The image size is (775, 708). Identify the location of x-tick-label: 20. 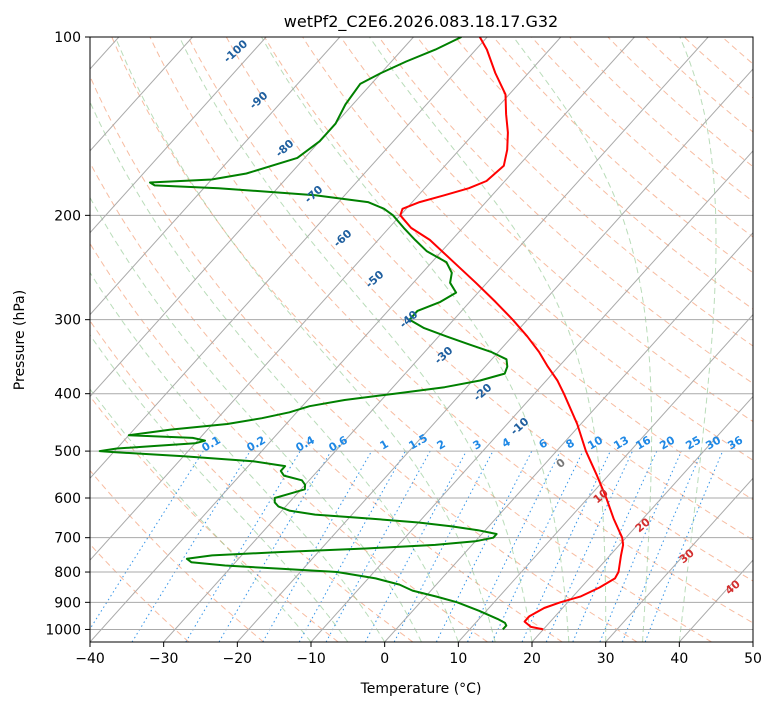
(532, 659).